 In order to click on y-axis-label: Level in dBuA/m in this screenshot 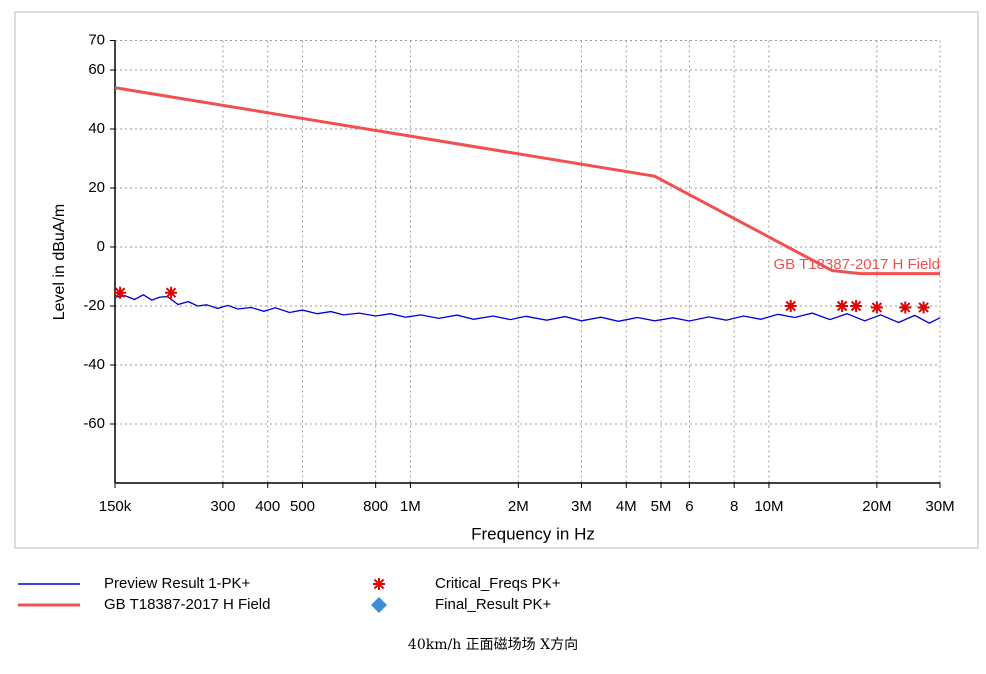, I will do `click(59, 262)`.